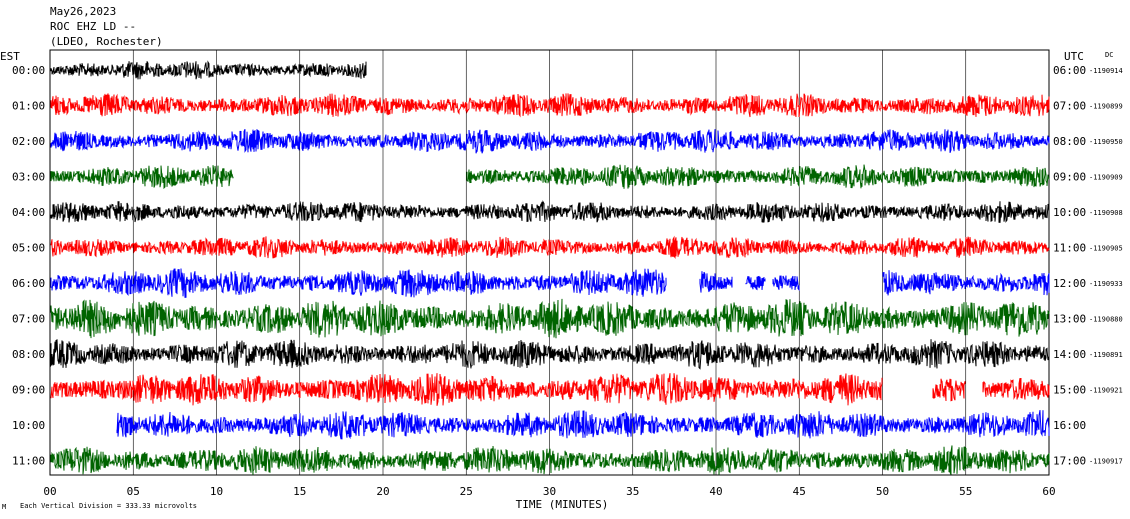 This screenshot has width=1130, height=519. What do you see at coordinates (28, 425) in the screenshot?
I see `est-label: 10:00` at bounding box center [28, 425].